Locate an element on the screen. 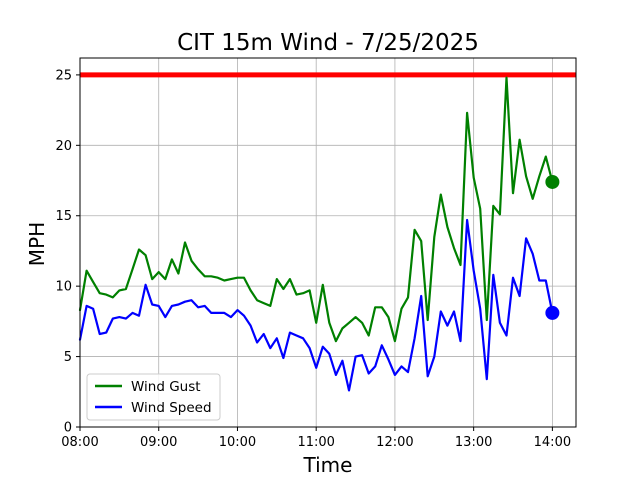  x-tick-label: 12:00 is located at coordinates (394, 442).